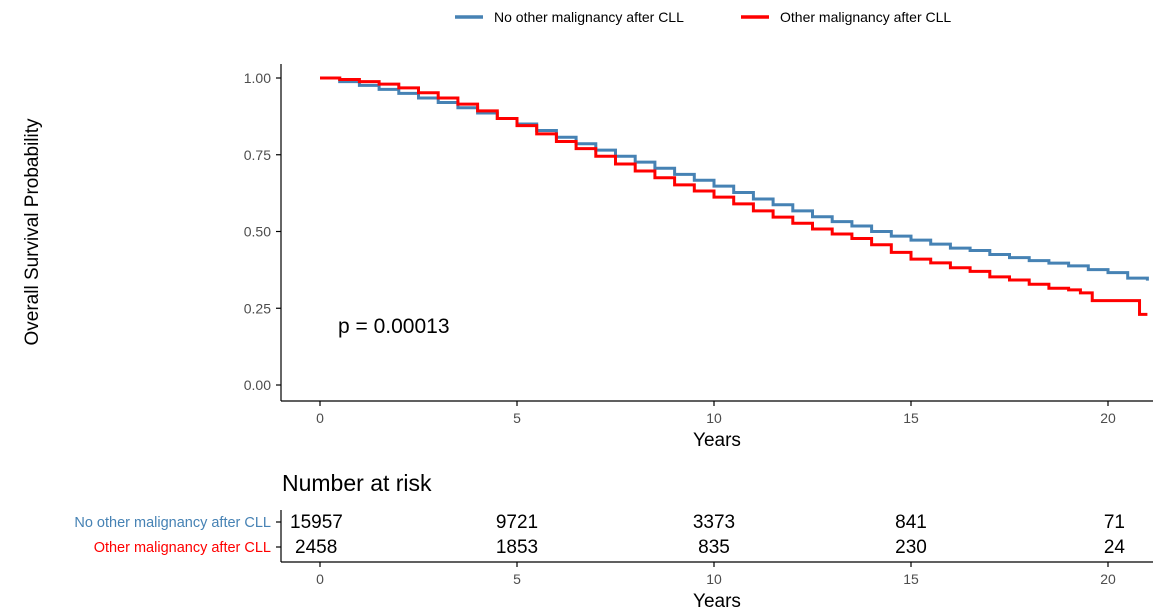 This screenshot has height=611, width=1160. What do you see at coordinates (257, 78) in the screenshot?
I see `y-tick-label: 1.00` at bounding box center [257, 78].